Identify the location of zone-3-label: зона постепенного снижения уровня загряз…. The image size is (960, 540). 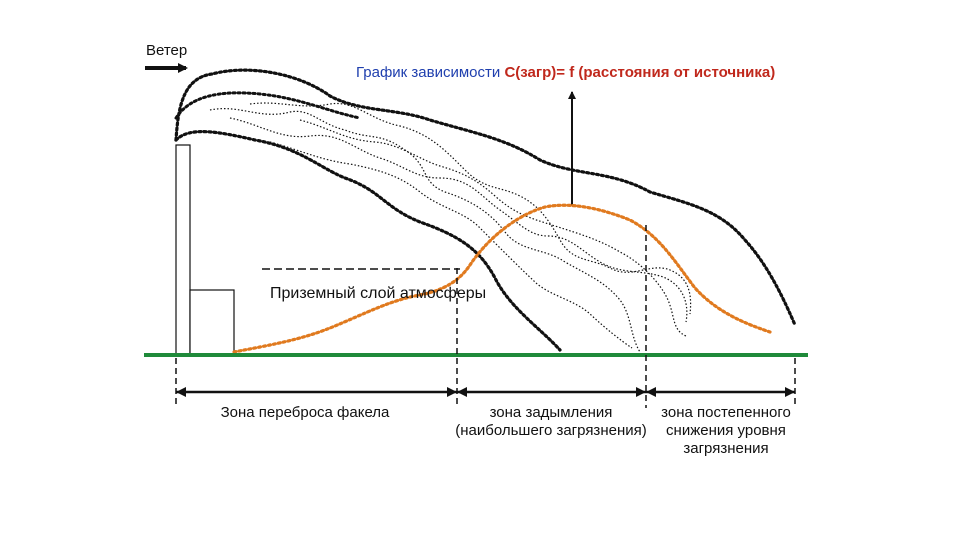
(726, 431).